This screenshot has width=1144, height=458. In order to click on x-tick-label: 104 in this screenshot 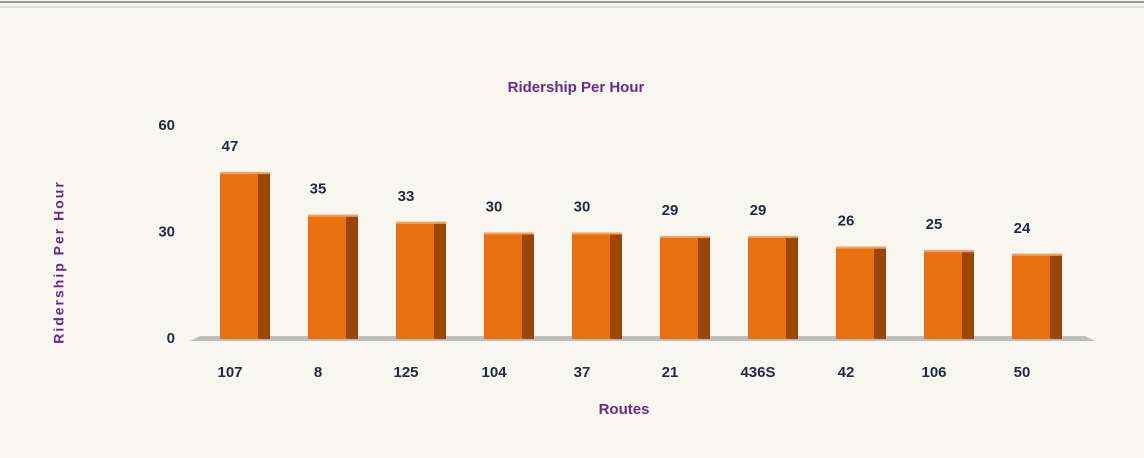, I will do `click(494, 372)`.